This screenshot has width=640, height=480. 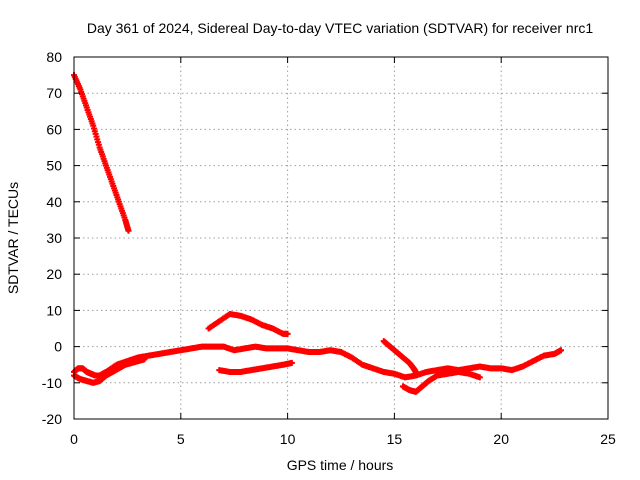 I want to click on y-tick-label: -10, so click(x=52, y=383).